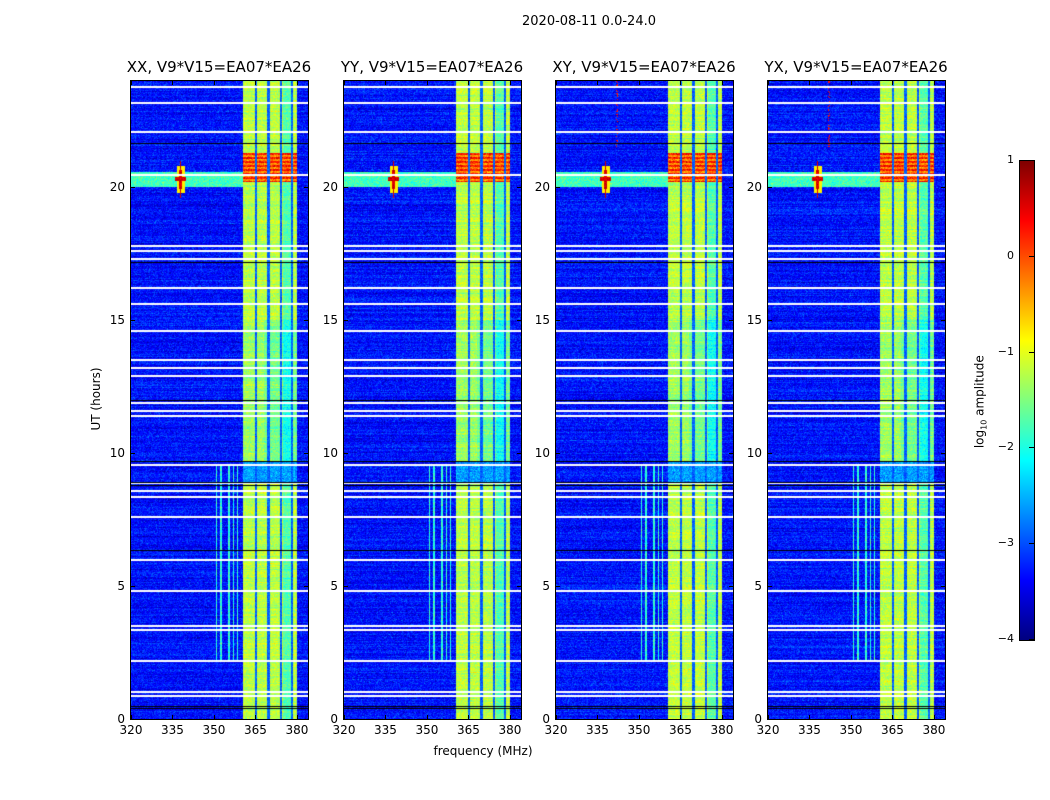 This screenshot has width=1050, height=800. What do you see at coordinates (589, 21) in the screenshot?
I see `figure-title: 2020-08-11 0.0-24.0` at bounding box center [589, 21].